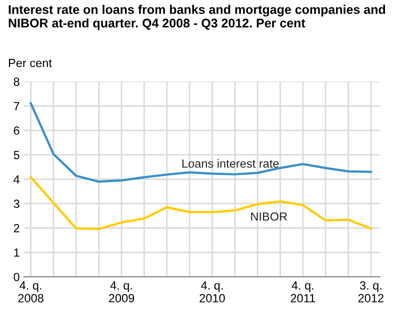  What do you see at coordinates (17, 252) in the screenshot?
I see `y-tick-label: 1` at bounding box center [17, 252].